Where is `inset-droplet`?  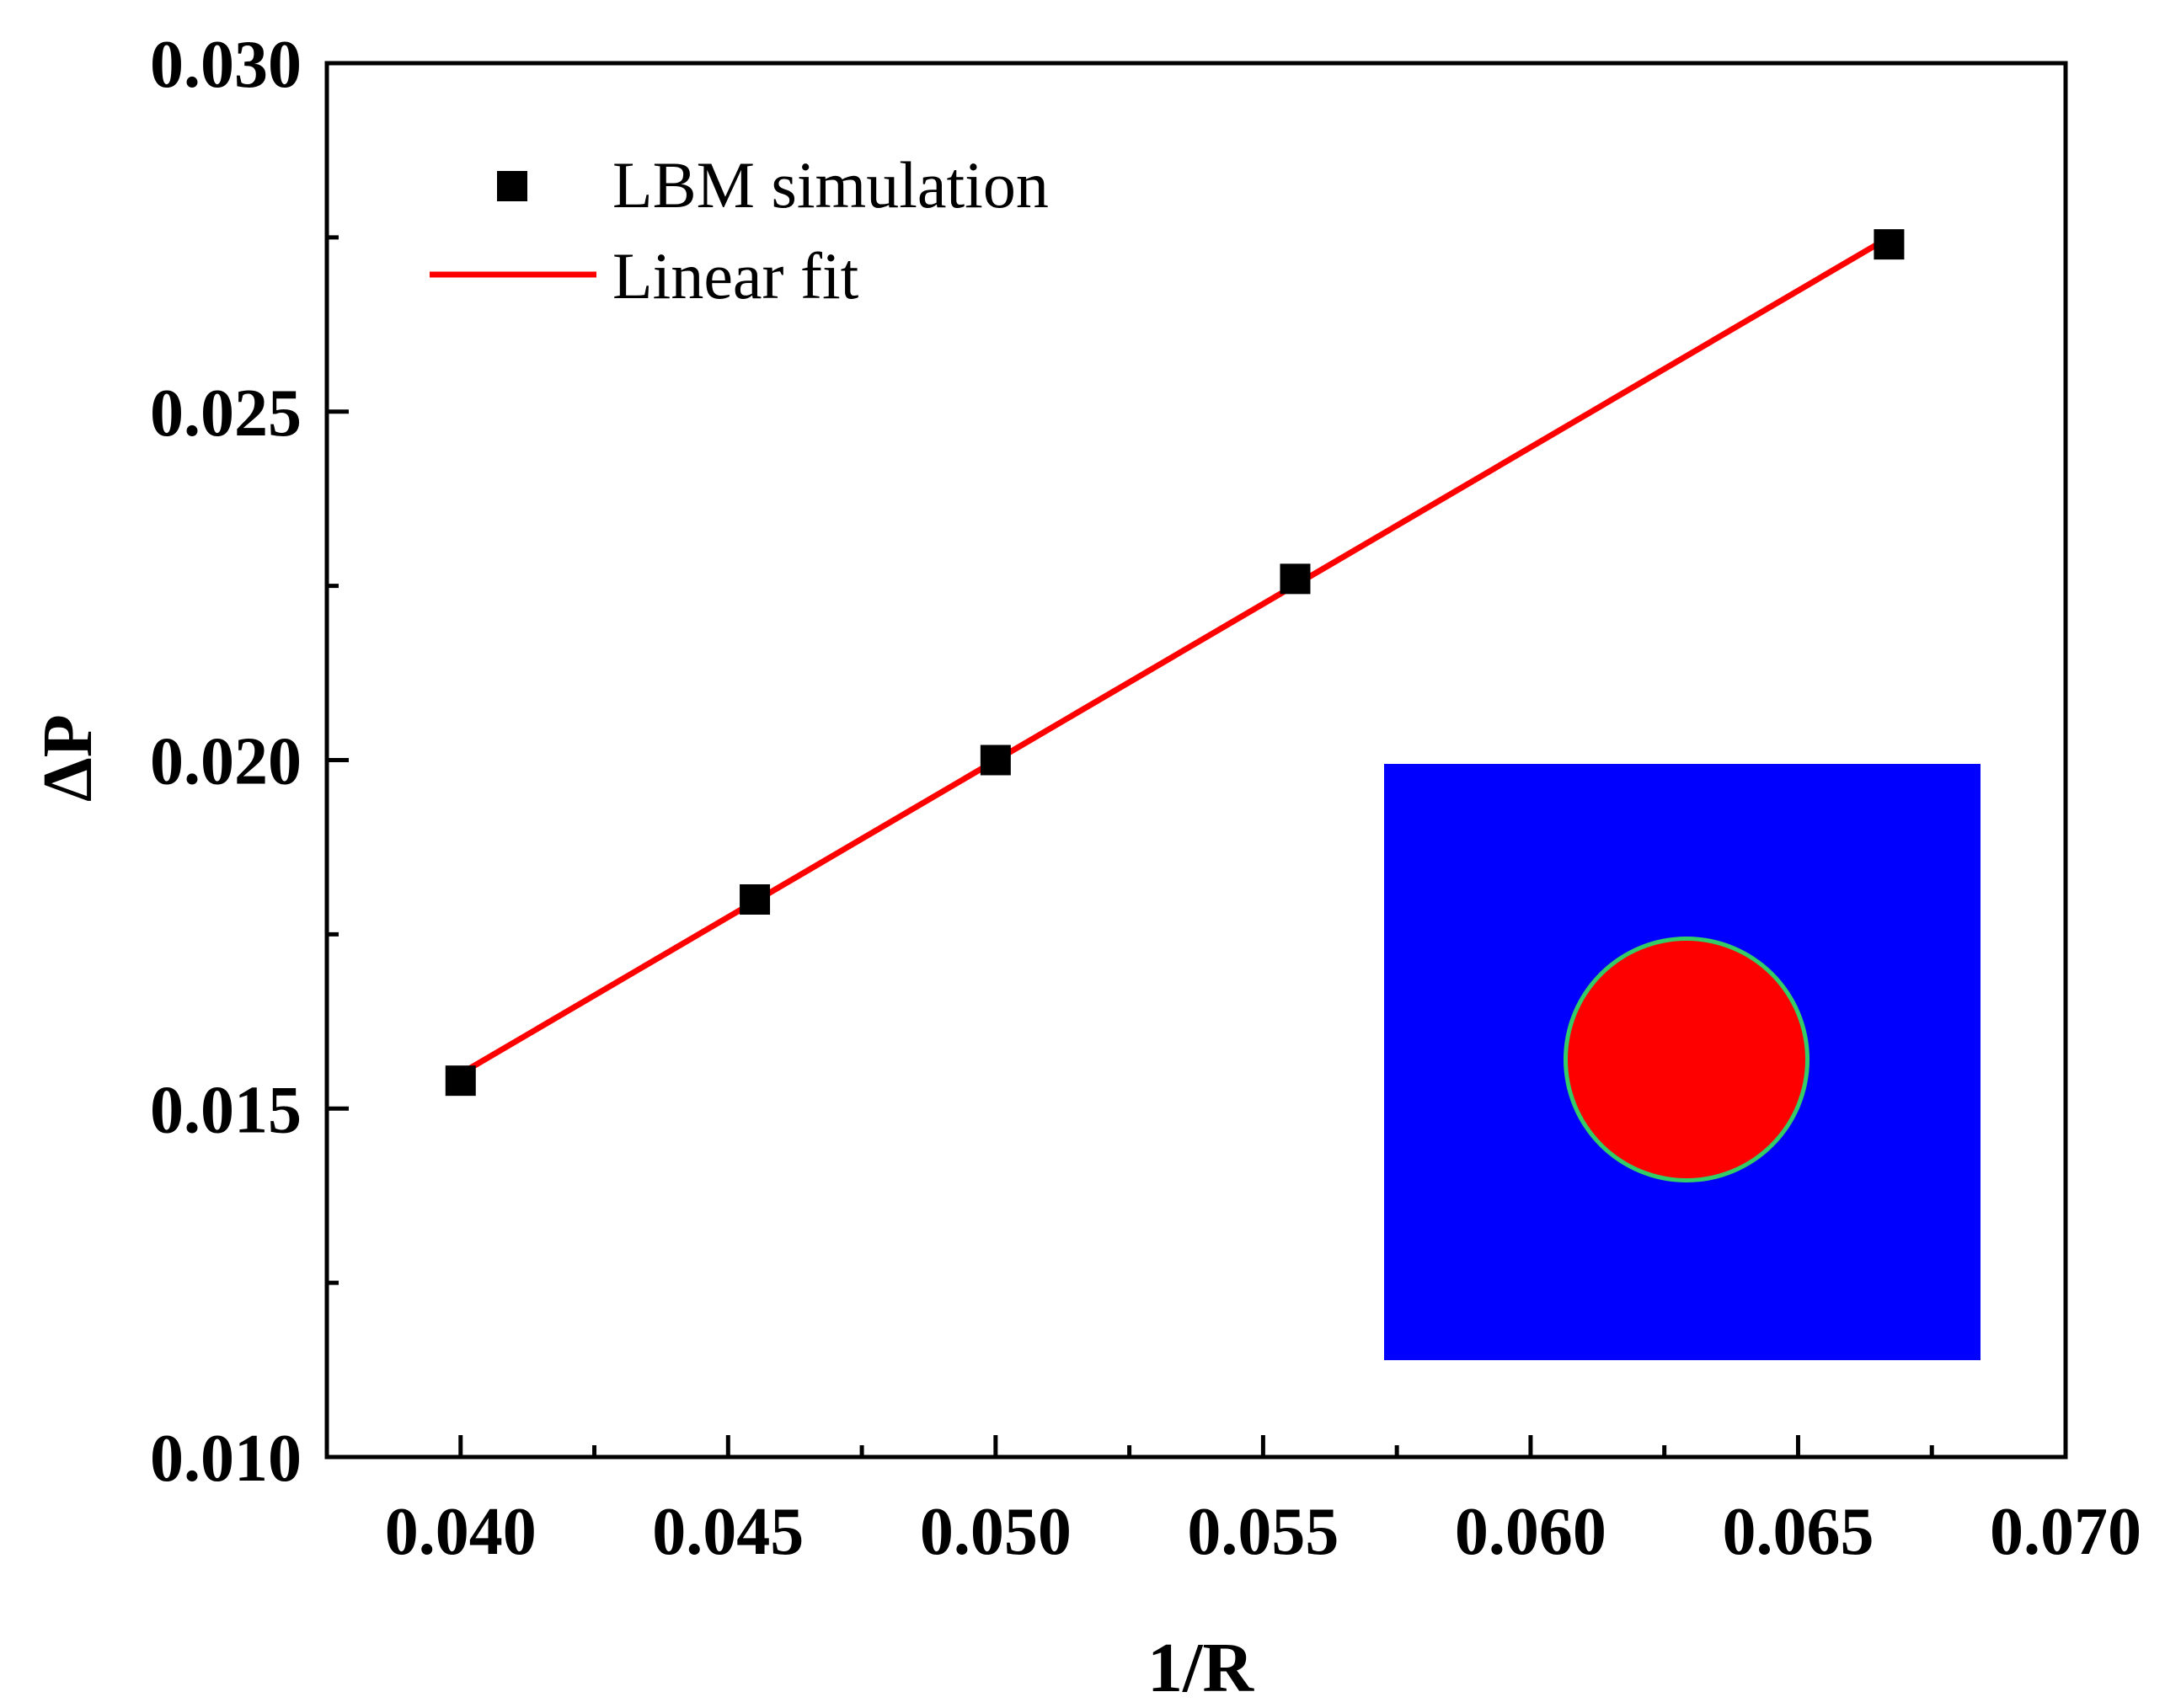 inset-droplet is located at coordinates (1686, 1059).